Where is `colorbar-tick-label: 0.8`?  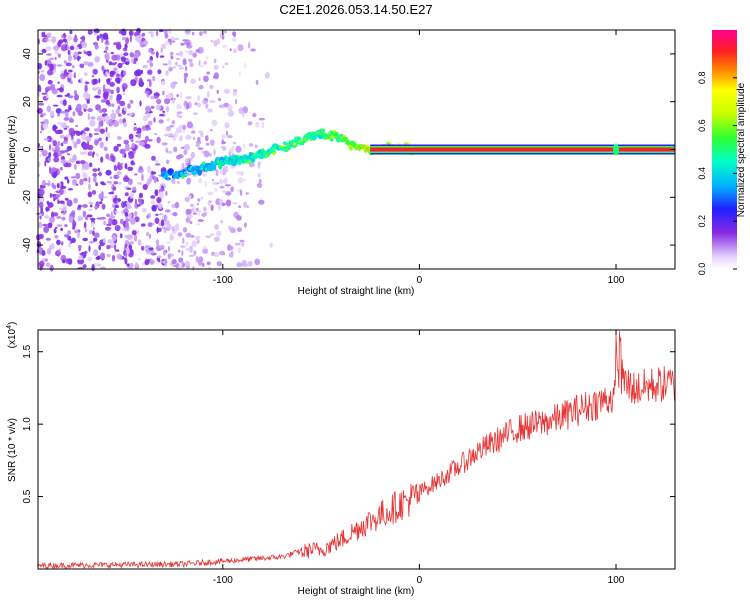
colorbar-tick-label: 0.8 is located at coordinates (702, 78).